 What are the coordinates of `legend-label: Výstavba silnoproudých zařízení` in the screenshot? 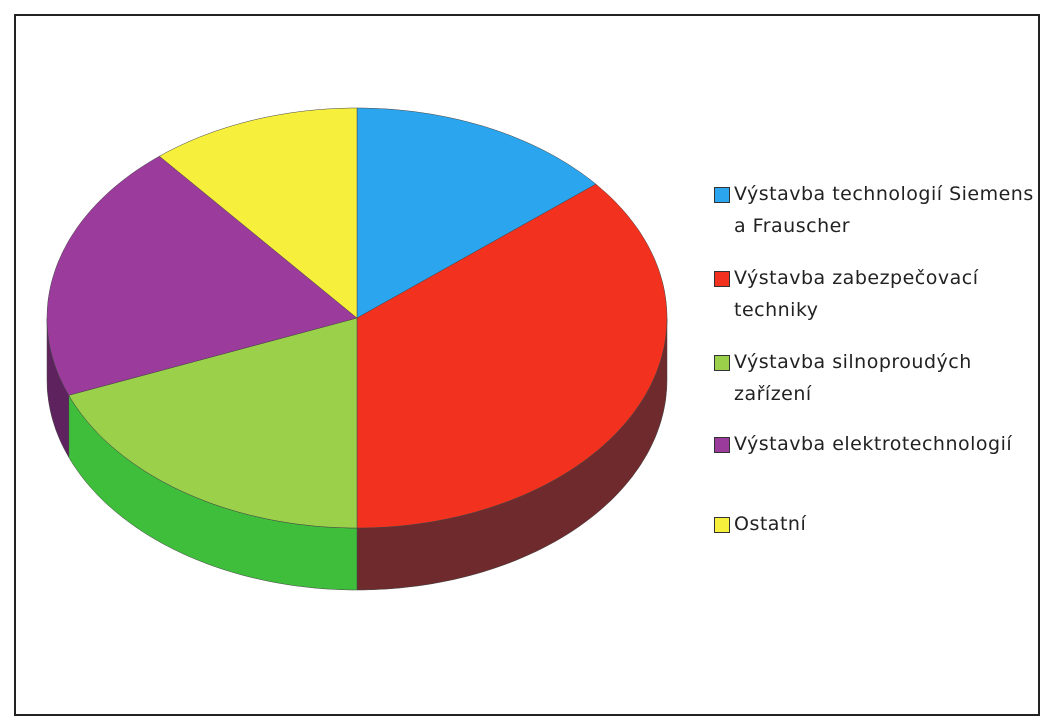 It's located at (853, 378).